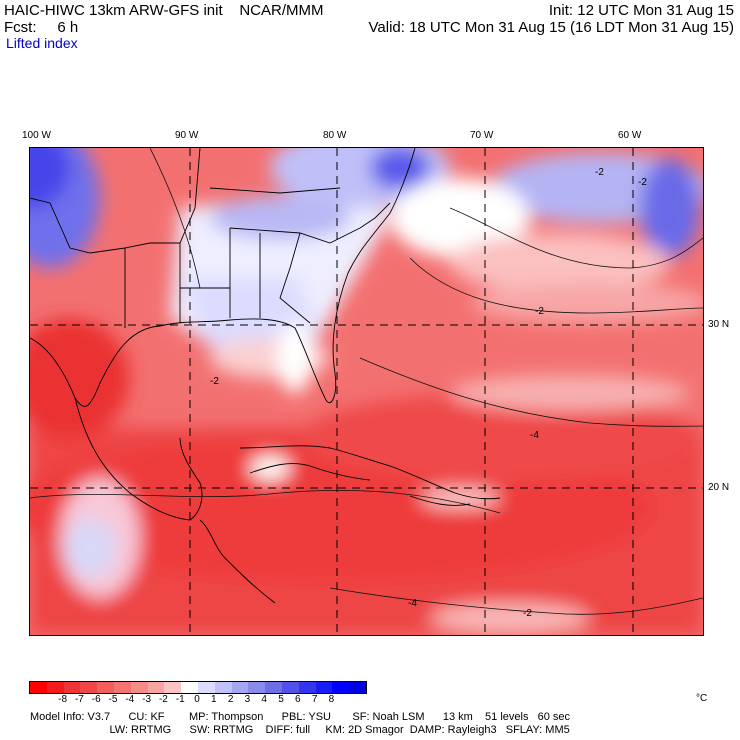  I want to click on colorbar-tick-label: -2, so click(163, 699).